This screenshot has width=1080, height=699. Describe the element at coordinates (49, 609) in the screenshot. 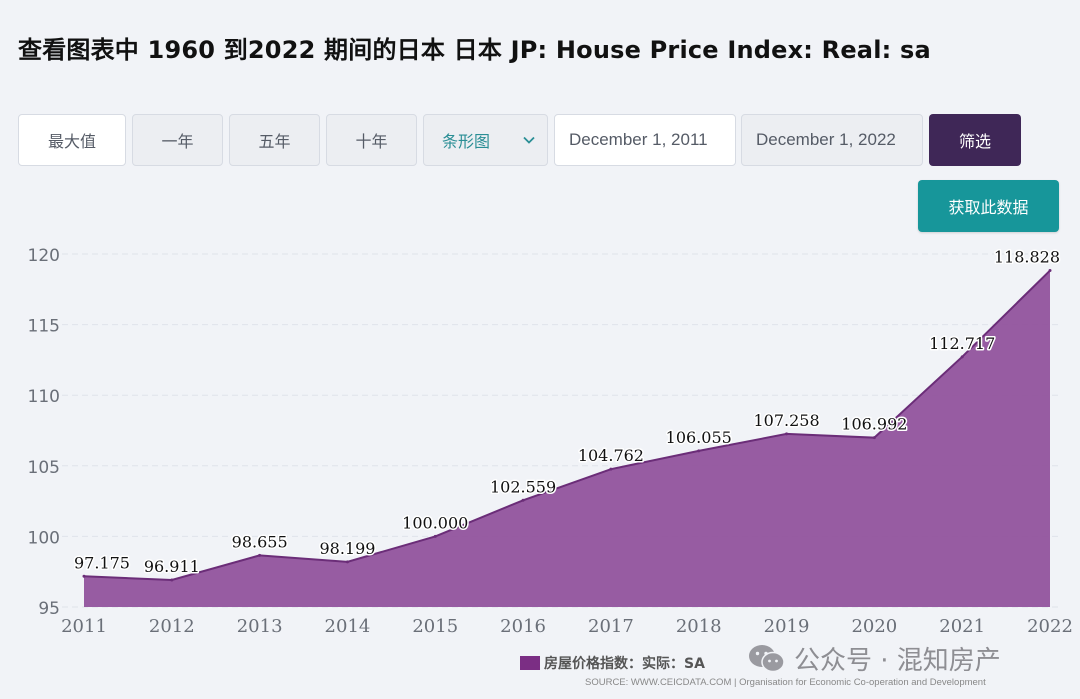

I see `y-tick-label: 95` at that location.